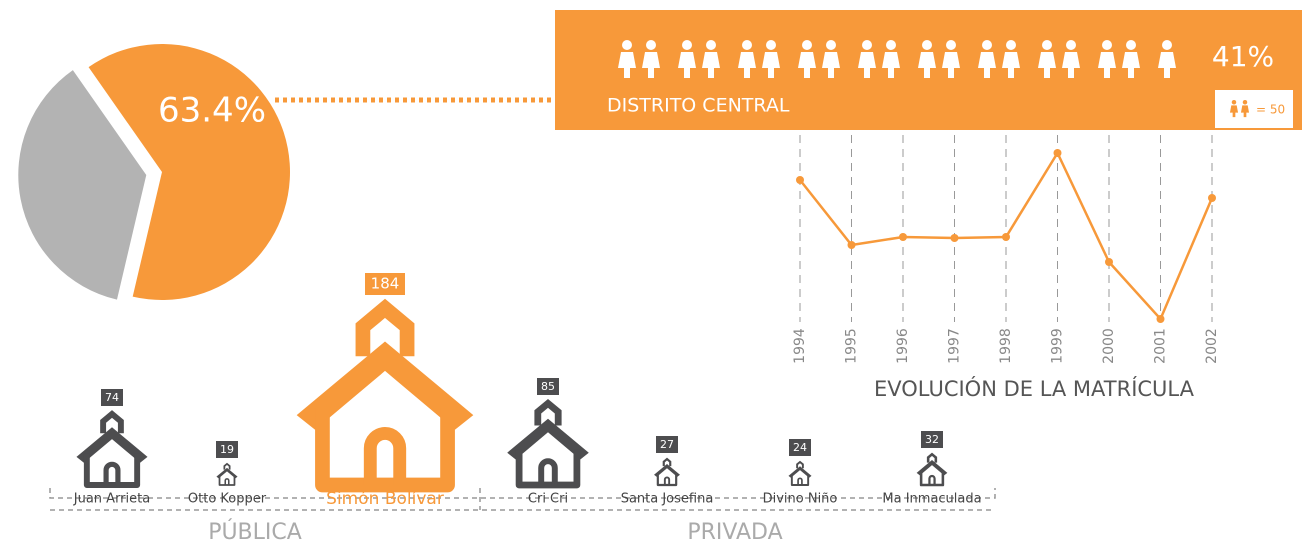  I want to click on x-tick-label: 1997, so click(955, 346).